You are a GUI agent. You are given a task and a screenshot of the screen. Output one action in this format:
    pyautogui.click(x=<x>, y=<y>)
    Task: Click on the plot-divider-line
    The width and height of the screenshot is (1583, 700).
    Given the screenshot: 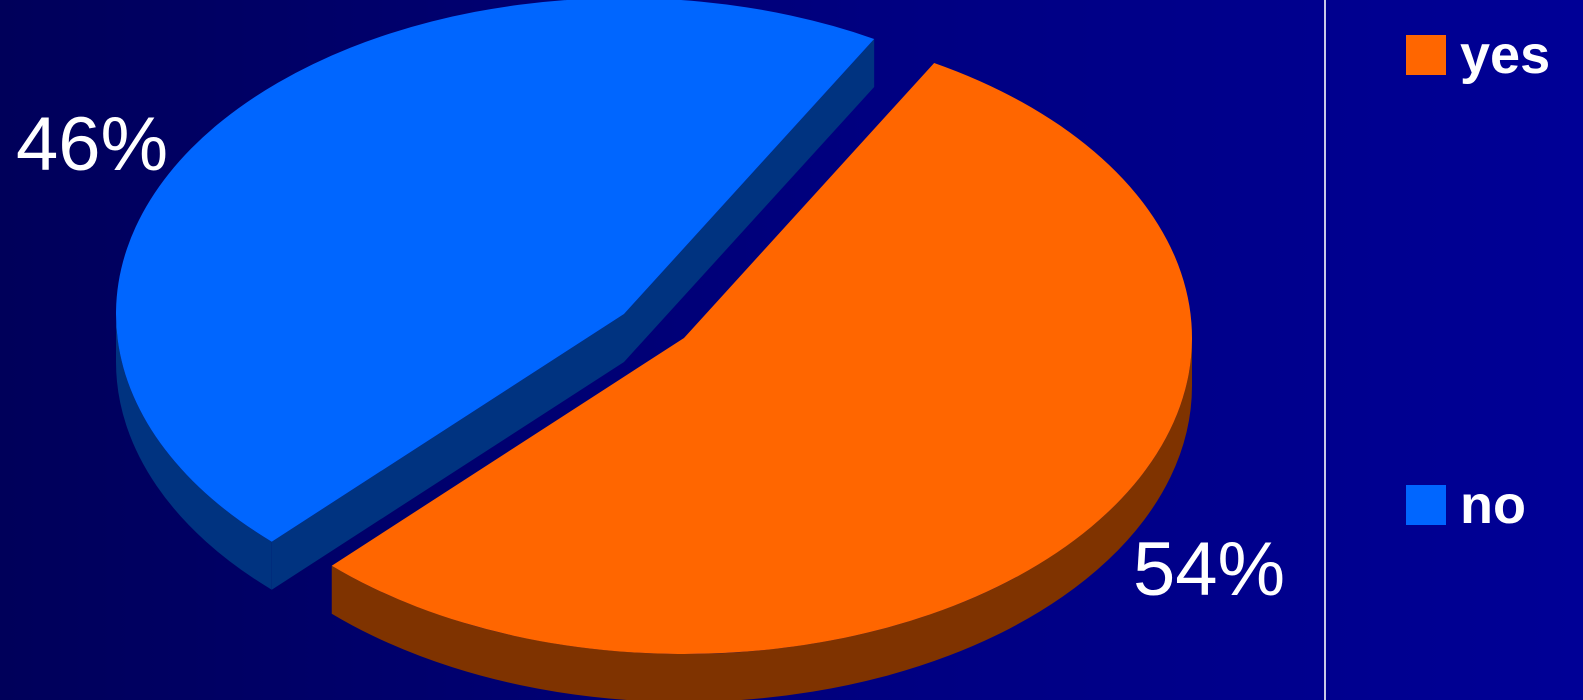 What is the action you would take?
    pyautogui.click(x=1325, y=350)
    